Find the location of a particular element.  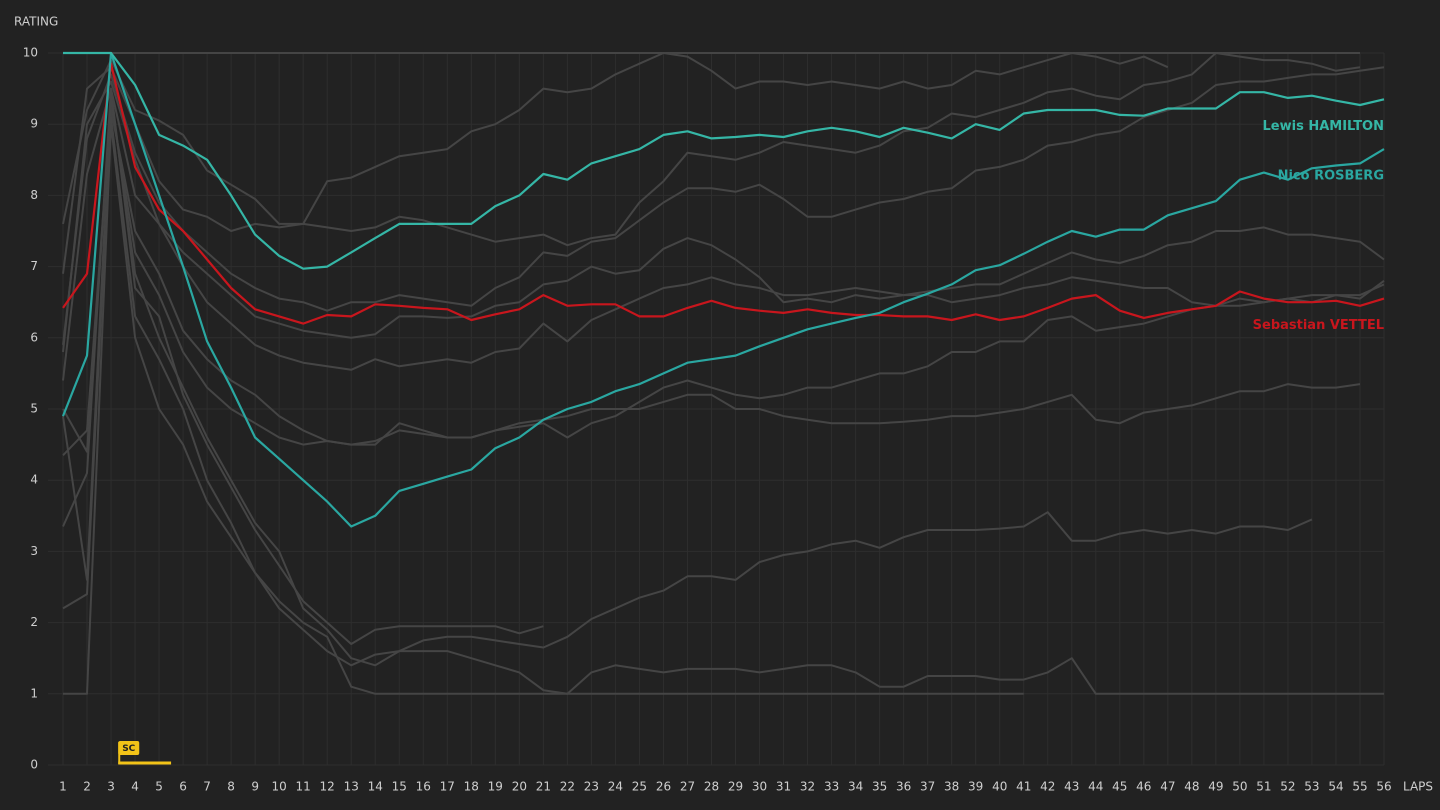

x-tick-label: 42 is located at coordinates (1047, 787).